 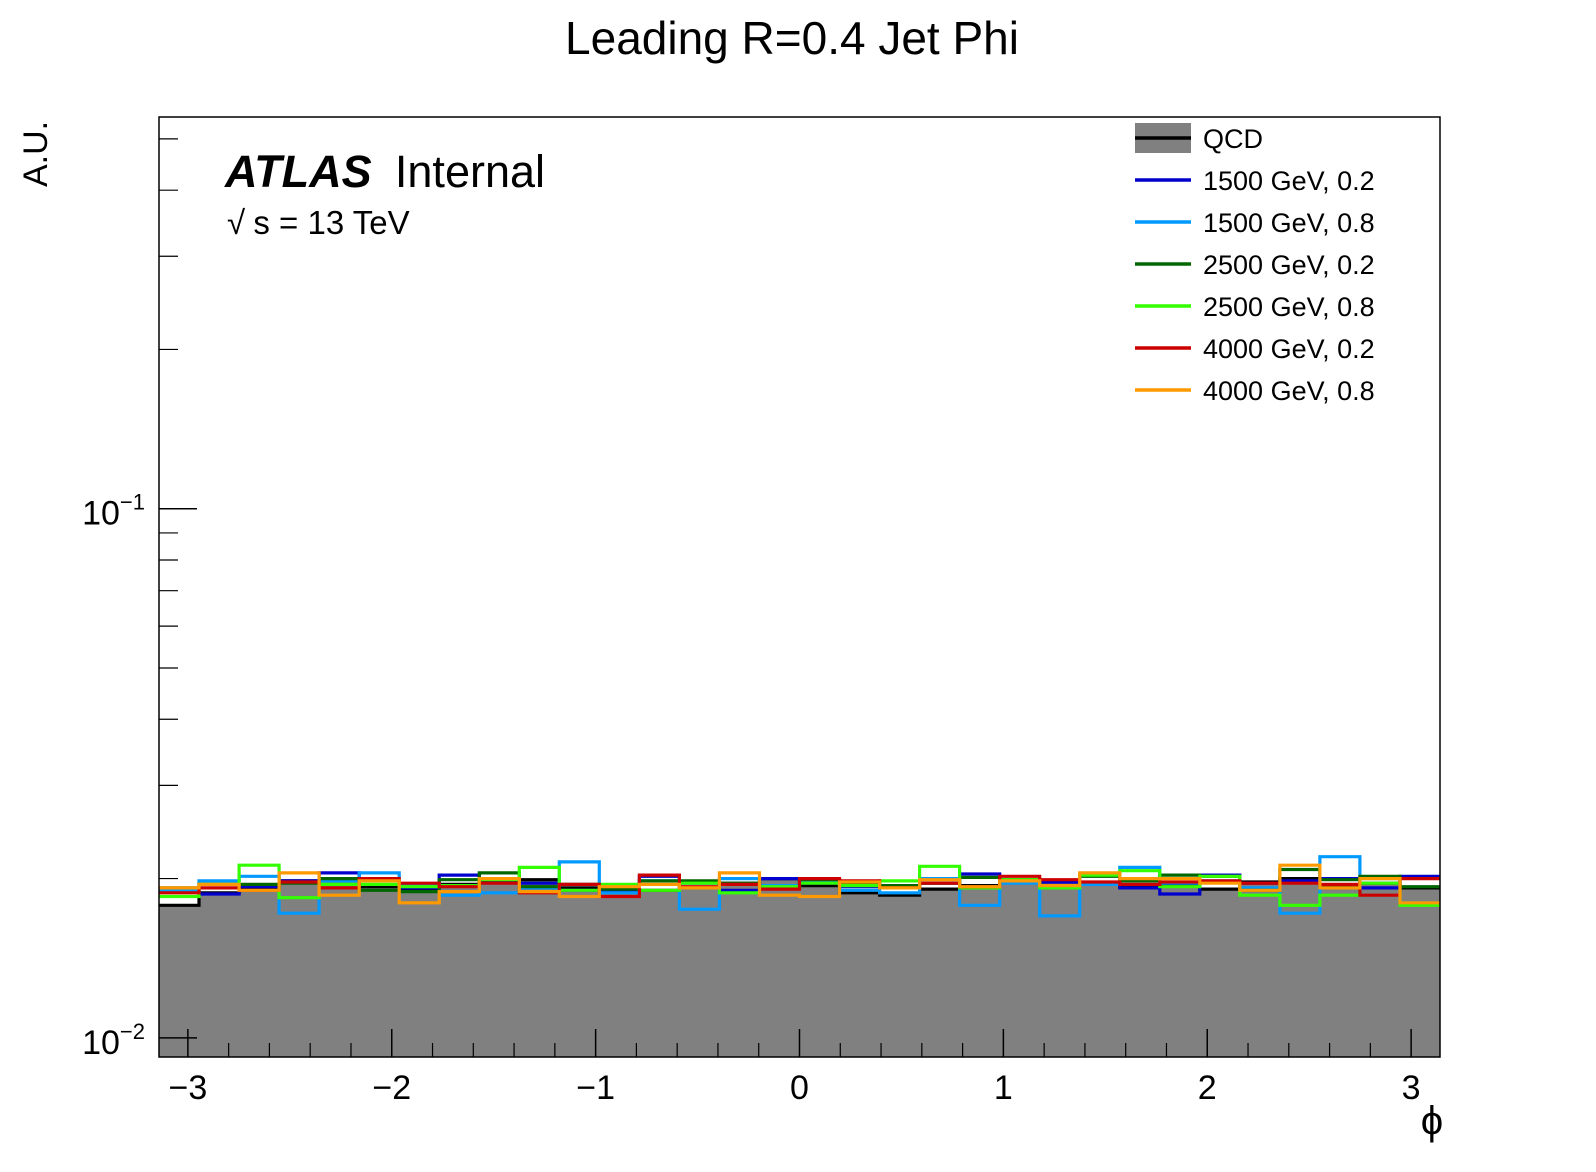 I want to click on legend-entry: 4000 GeV, 0.2, so click(x=1255, y=349).